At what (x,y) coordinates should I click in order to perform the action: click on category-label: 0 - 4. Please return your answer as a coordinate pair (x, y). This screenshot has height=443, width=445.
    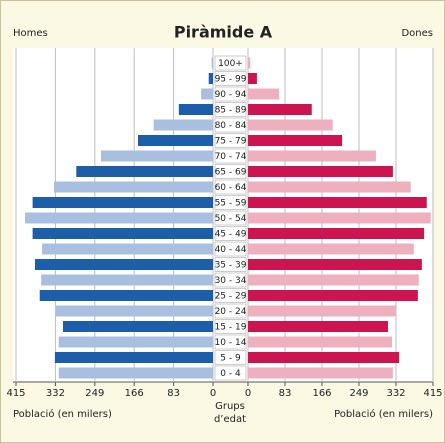
    Looking at the image, I should click on (230, 374).